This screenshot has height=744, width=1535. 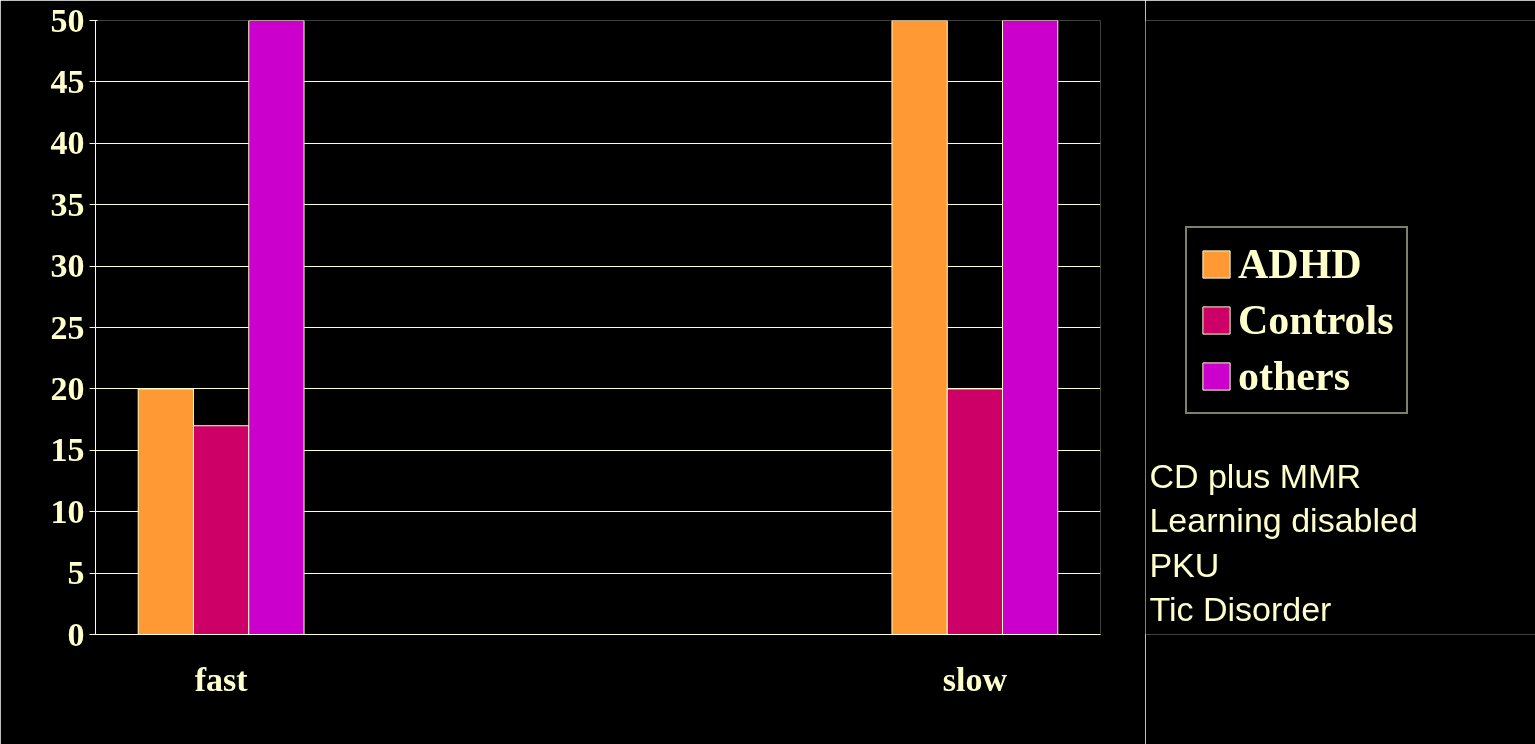 I want to click on y-tick-label: 0, so click(x=76, y=634).